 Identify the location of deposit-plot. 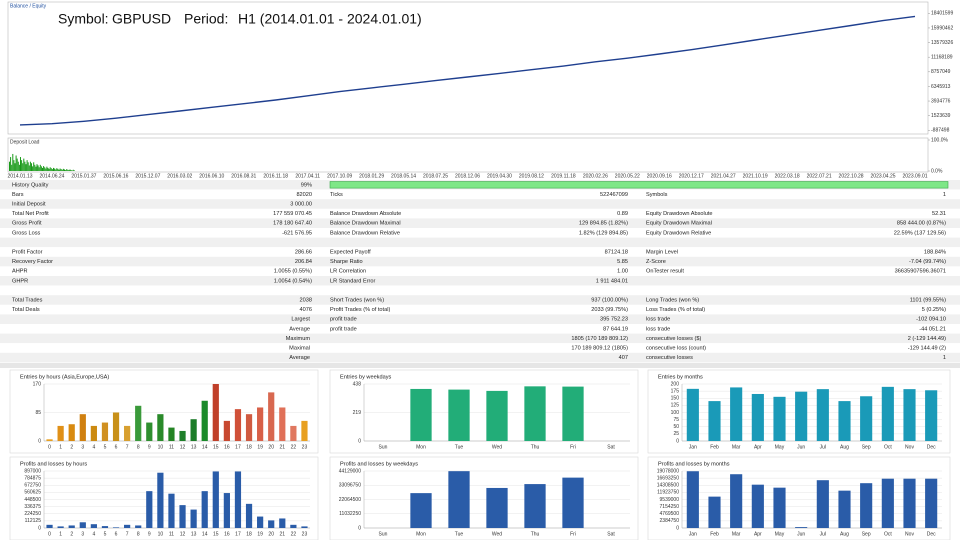
(468, 155).